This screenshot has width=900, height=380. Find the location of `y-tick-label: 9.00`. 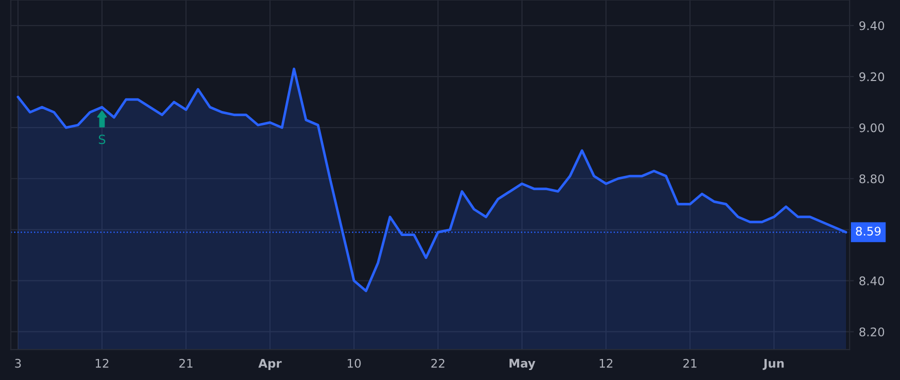

y-tick-label: 9.00 is located at coordinates (871, 127).